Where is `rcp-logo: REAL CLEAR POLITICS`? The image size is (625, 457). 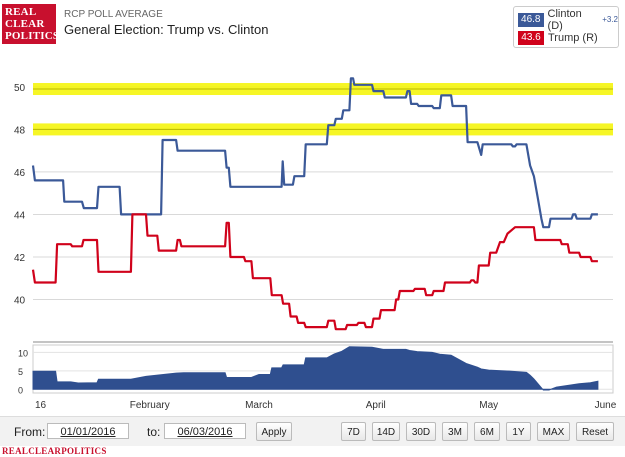
rcp-logo: REAL CLEAR POLITICS is located at coordinates (31, 24).